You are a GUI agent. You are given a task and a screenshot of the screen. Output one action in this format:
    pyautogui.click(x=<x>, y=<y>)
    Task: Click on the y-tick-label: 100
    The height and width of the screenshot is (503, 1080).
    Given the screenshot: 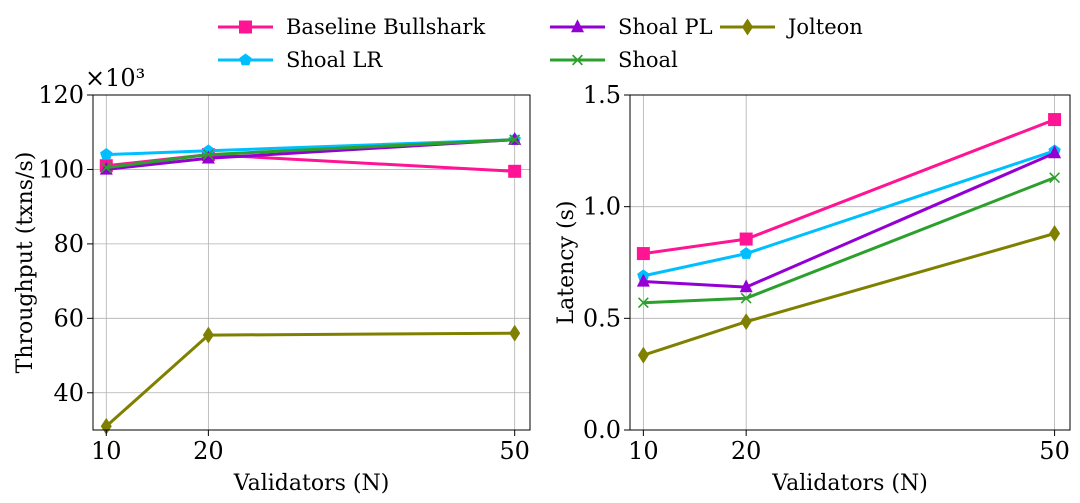 What is the action you would take?
    pyautogui.click(x=61, y=169)
    